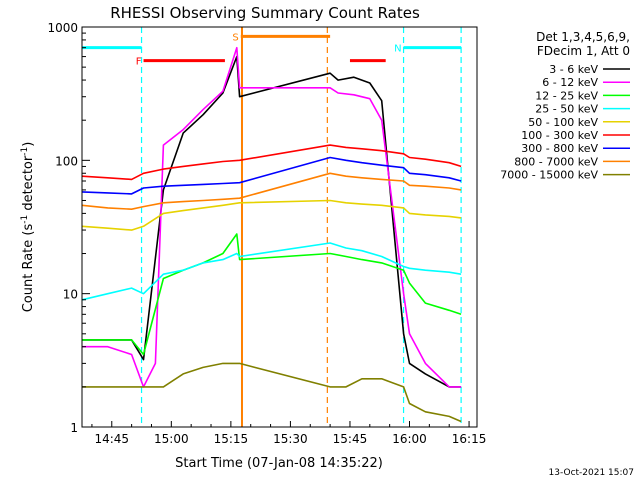 The image size is (640, 480). What do you see at coordinates (409, 439) in the screenshot?
I see `x-tick-label-5: 16:00` at bounding box center [409, 439].